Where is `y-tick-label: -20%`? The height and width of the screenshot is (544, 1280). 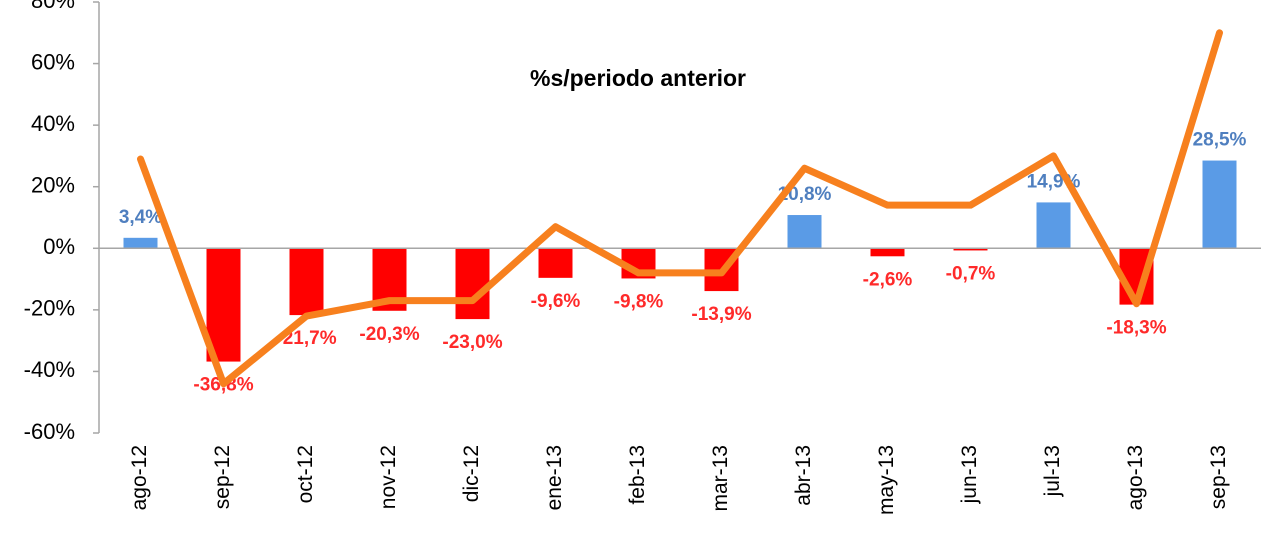 y-tick-label: -20% is located at coordinates (49, 308).